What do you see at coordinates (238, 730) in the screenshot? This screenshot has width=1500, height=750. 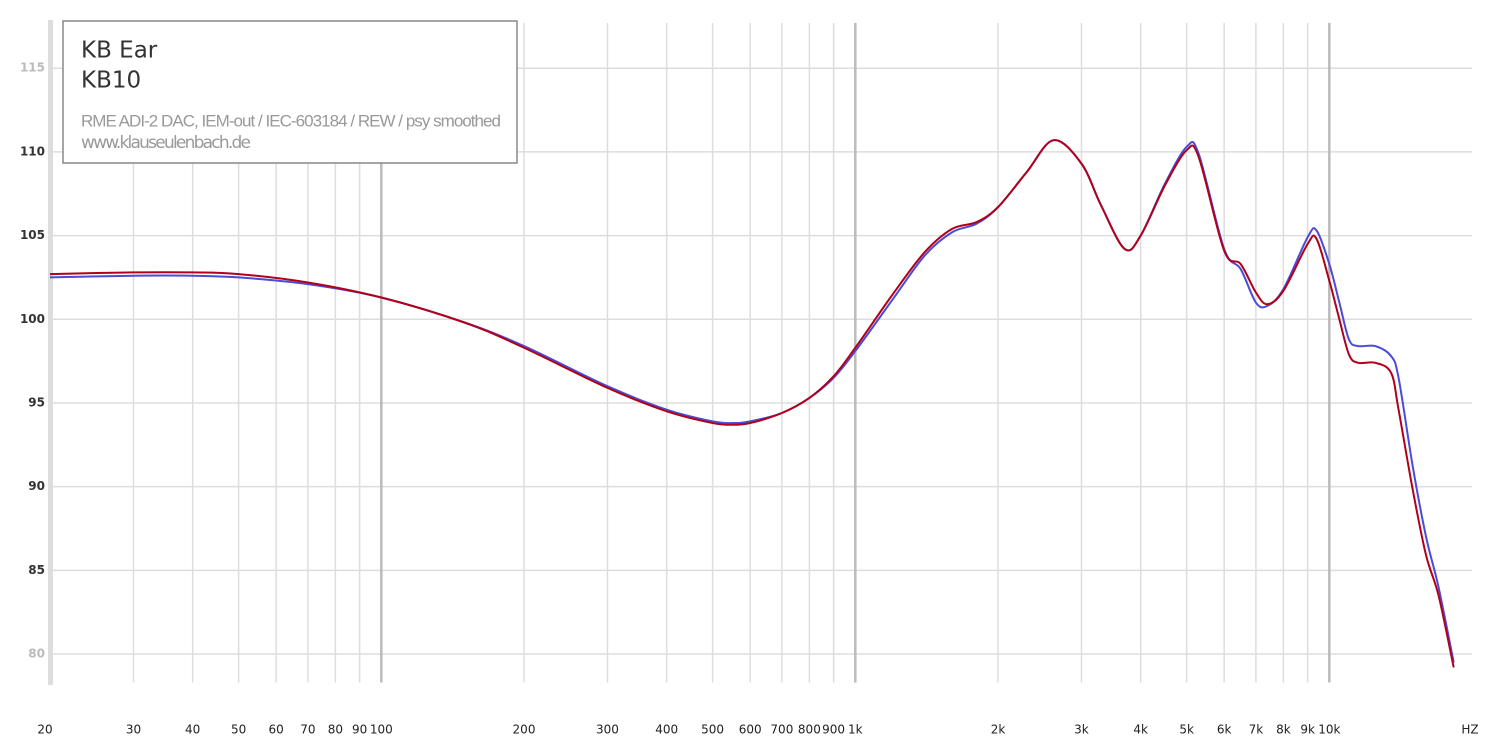 I see `x-tick-label: 50` at bounding box center [238, 730].